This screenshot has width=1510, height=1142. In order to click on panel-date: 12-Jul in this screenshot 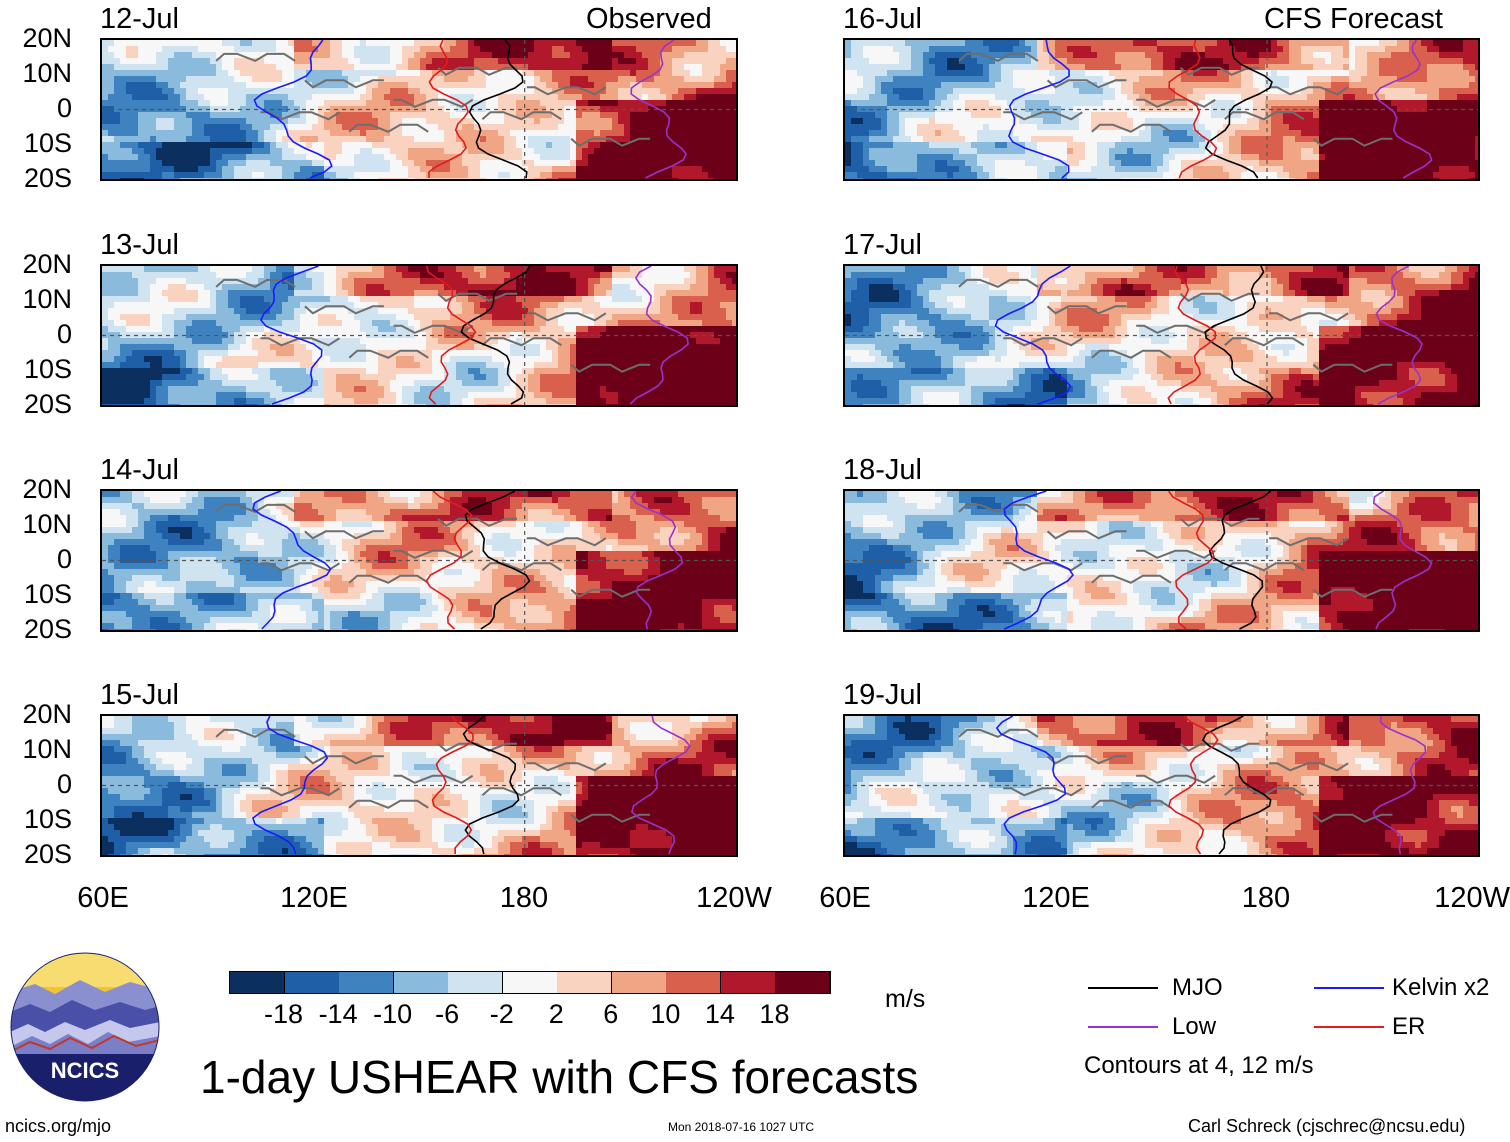, I will do `click(139, 19)`.